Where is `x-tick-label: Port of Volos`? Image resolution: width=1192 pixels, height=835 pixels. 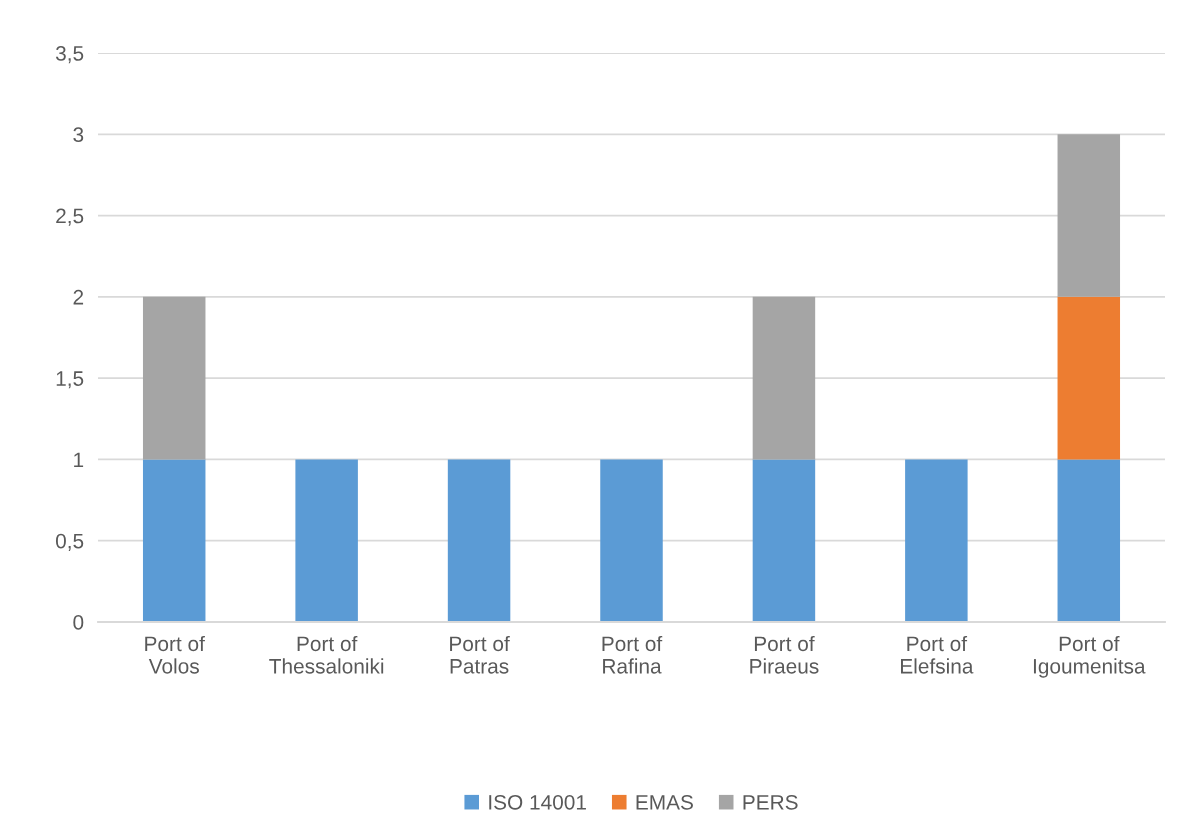
x-tick-label: Port of Volos is located at coordinates (175, 654).